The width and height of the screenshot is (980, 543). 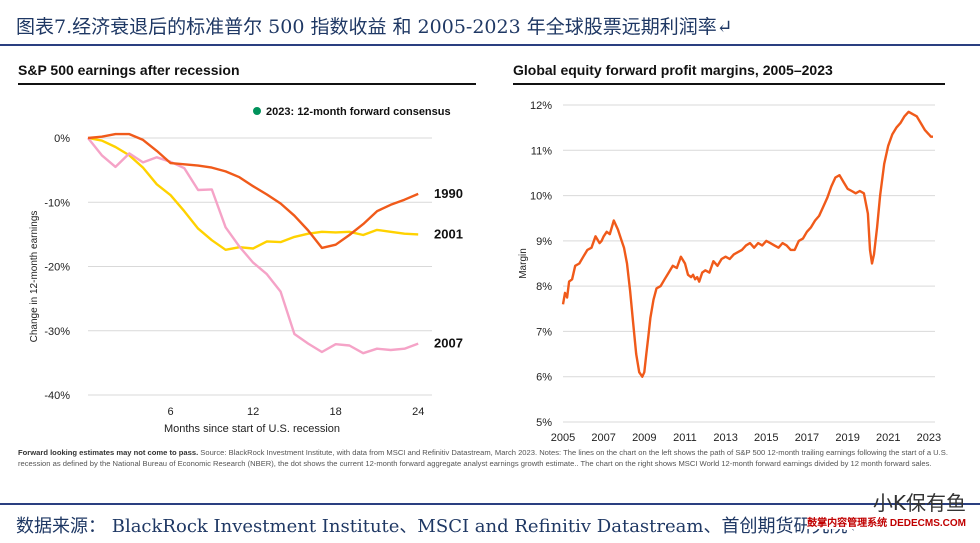 I want to click on y-tick-label: 6%, so click(x=544, y=378).